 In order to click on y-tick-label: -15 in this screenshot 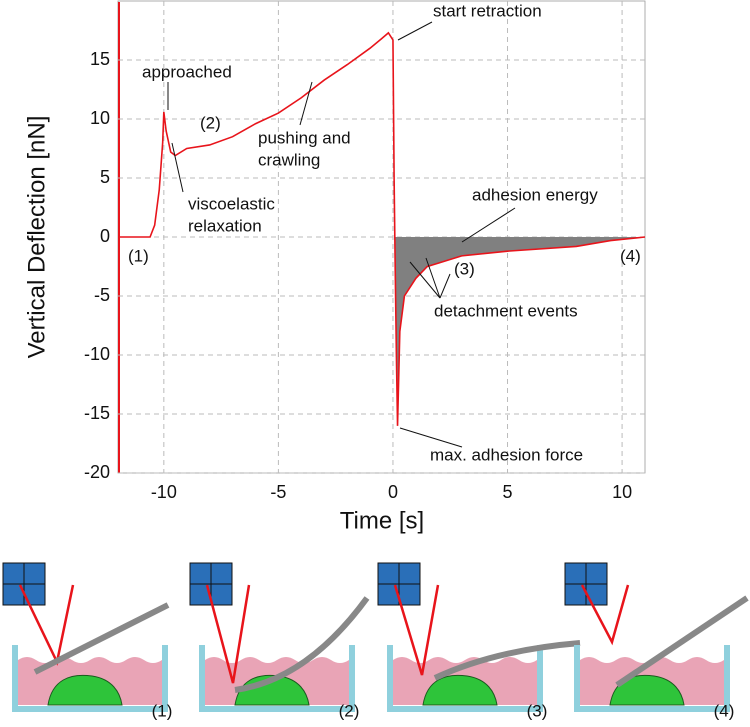, I will do `click(97, 413)`.